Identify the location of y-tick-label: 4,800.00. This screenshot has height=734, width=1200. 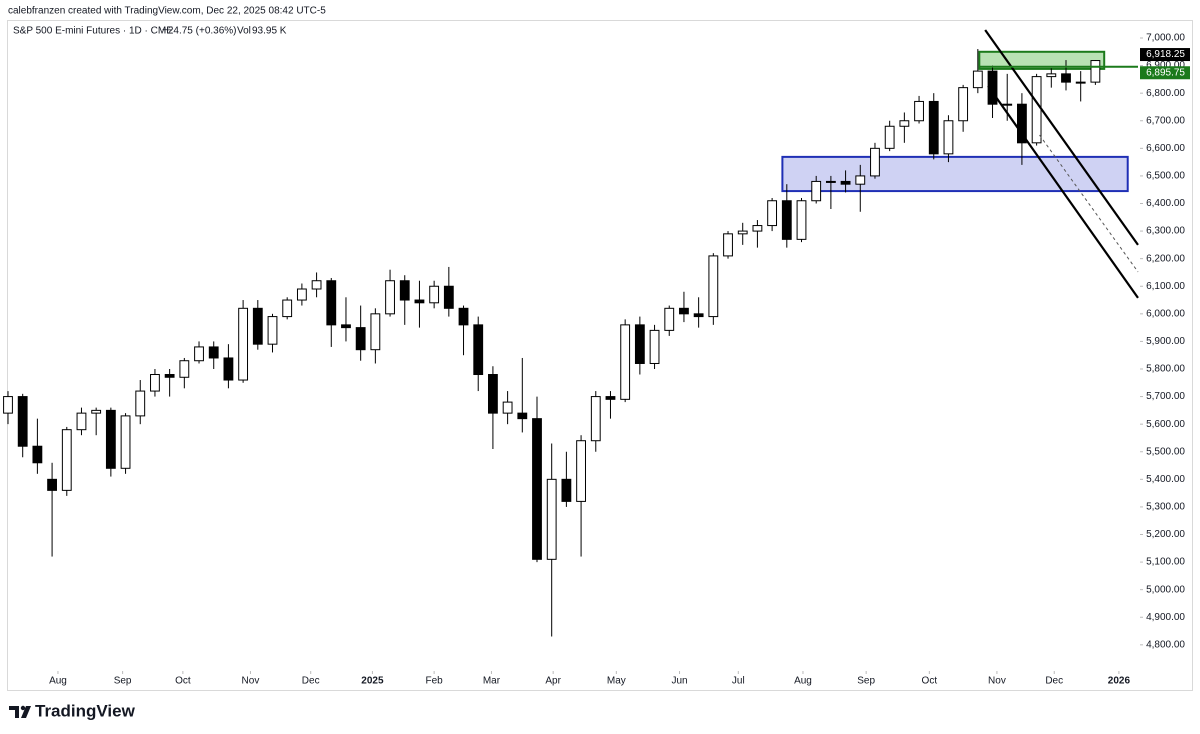
(1165, 644).